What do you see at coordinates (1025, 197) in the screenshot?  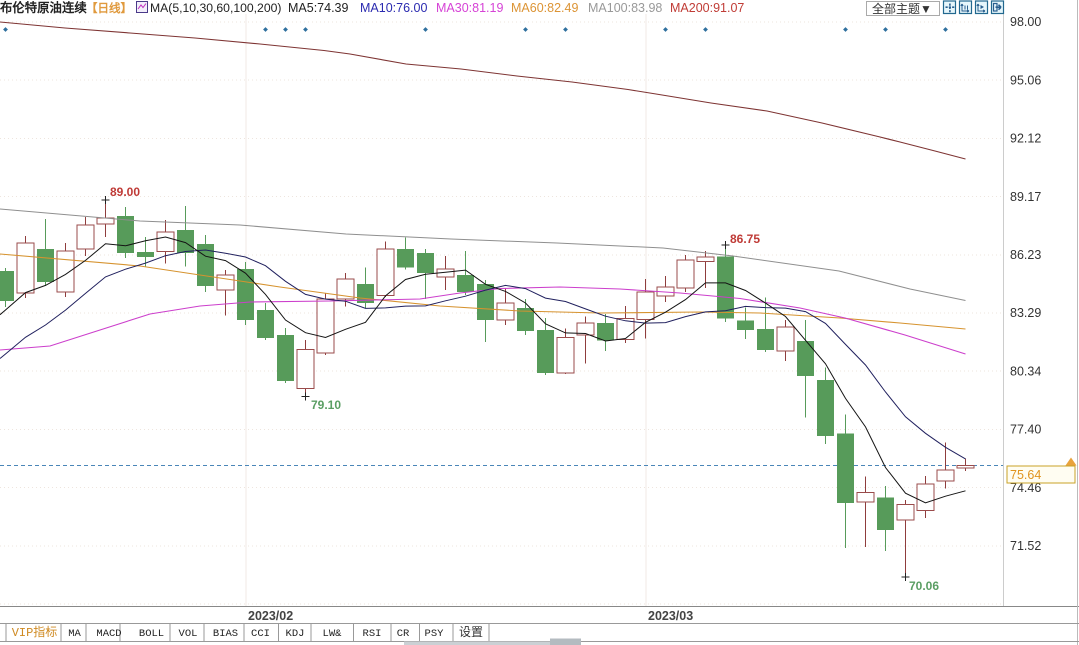 I see `svg-text: 89.17` at bounding box center [1025, 197].